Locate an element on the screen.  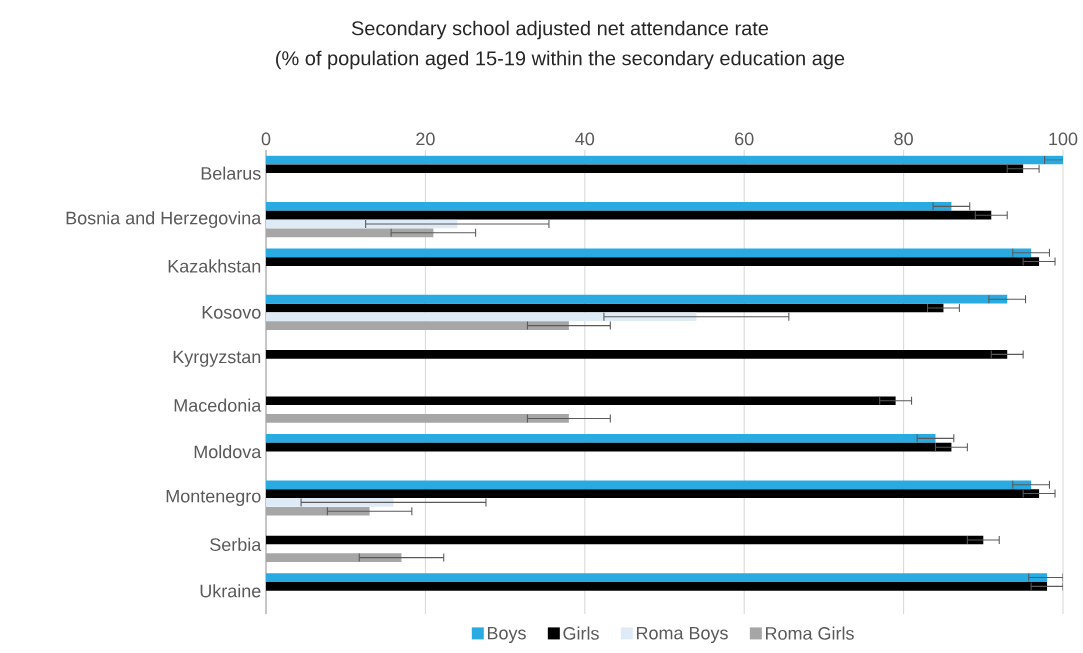
x-tick-label: 0 is located at coordinates (266, 139).